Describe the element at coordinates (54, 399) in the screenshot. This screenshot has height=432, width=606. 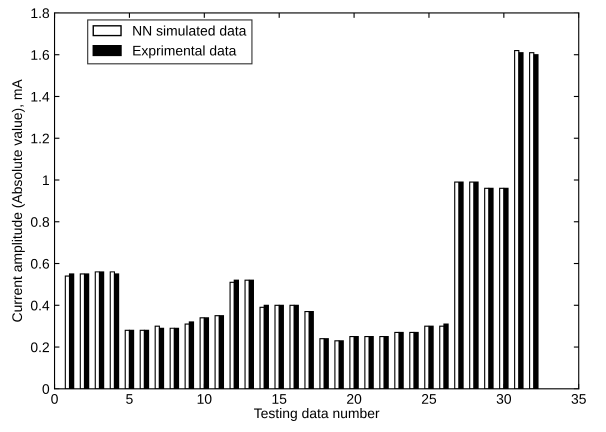
I see `x-tick-label: 0` at that location.